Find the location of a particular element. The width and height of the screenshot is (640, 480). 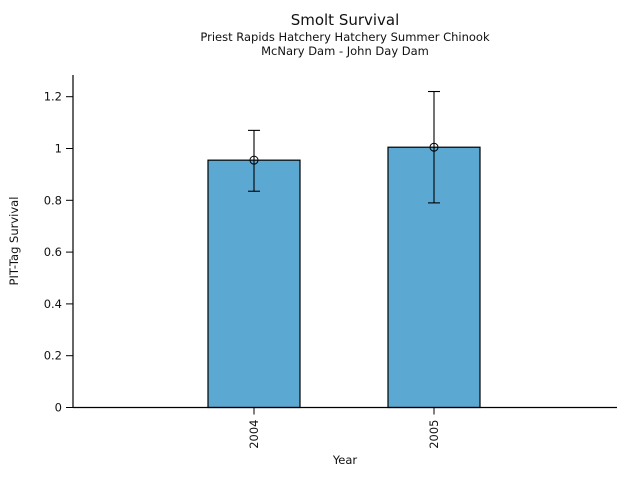

x-axis-label: Year is located at coordinates (345, 460).